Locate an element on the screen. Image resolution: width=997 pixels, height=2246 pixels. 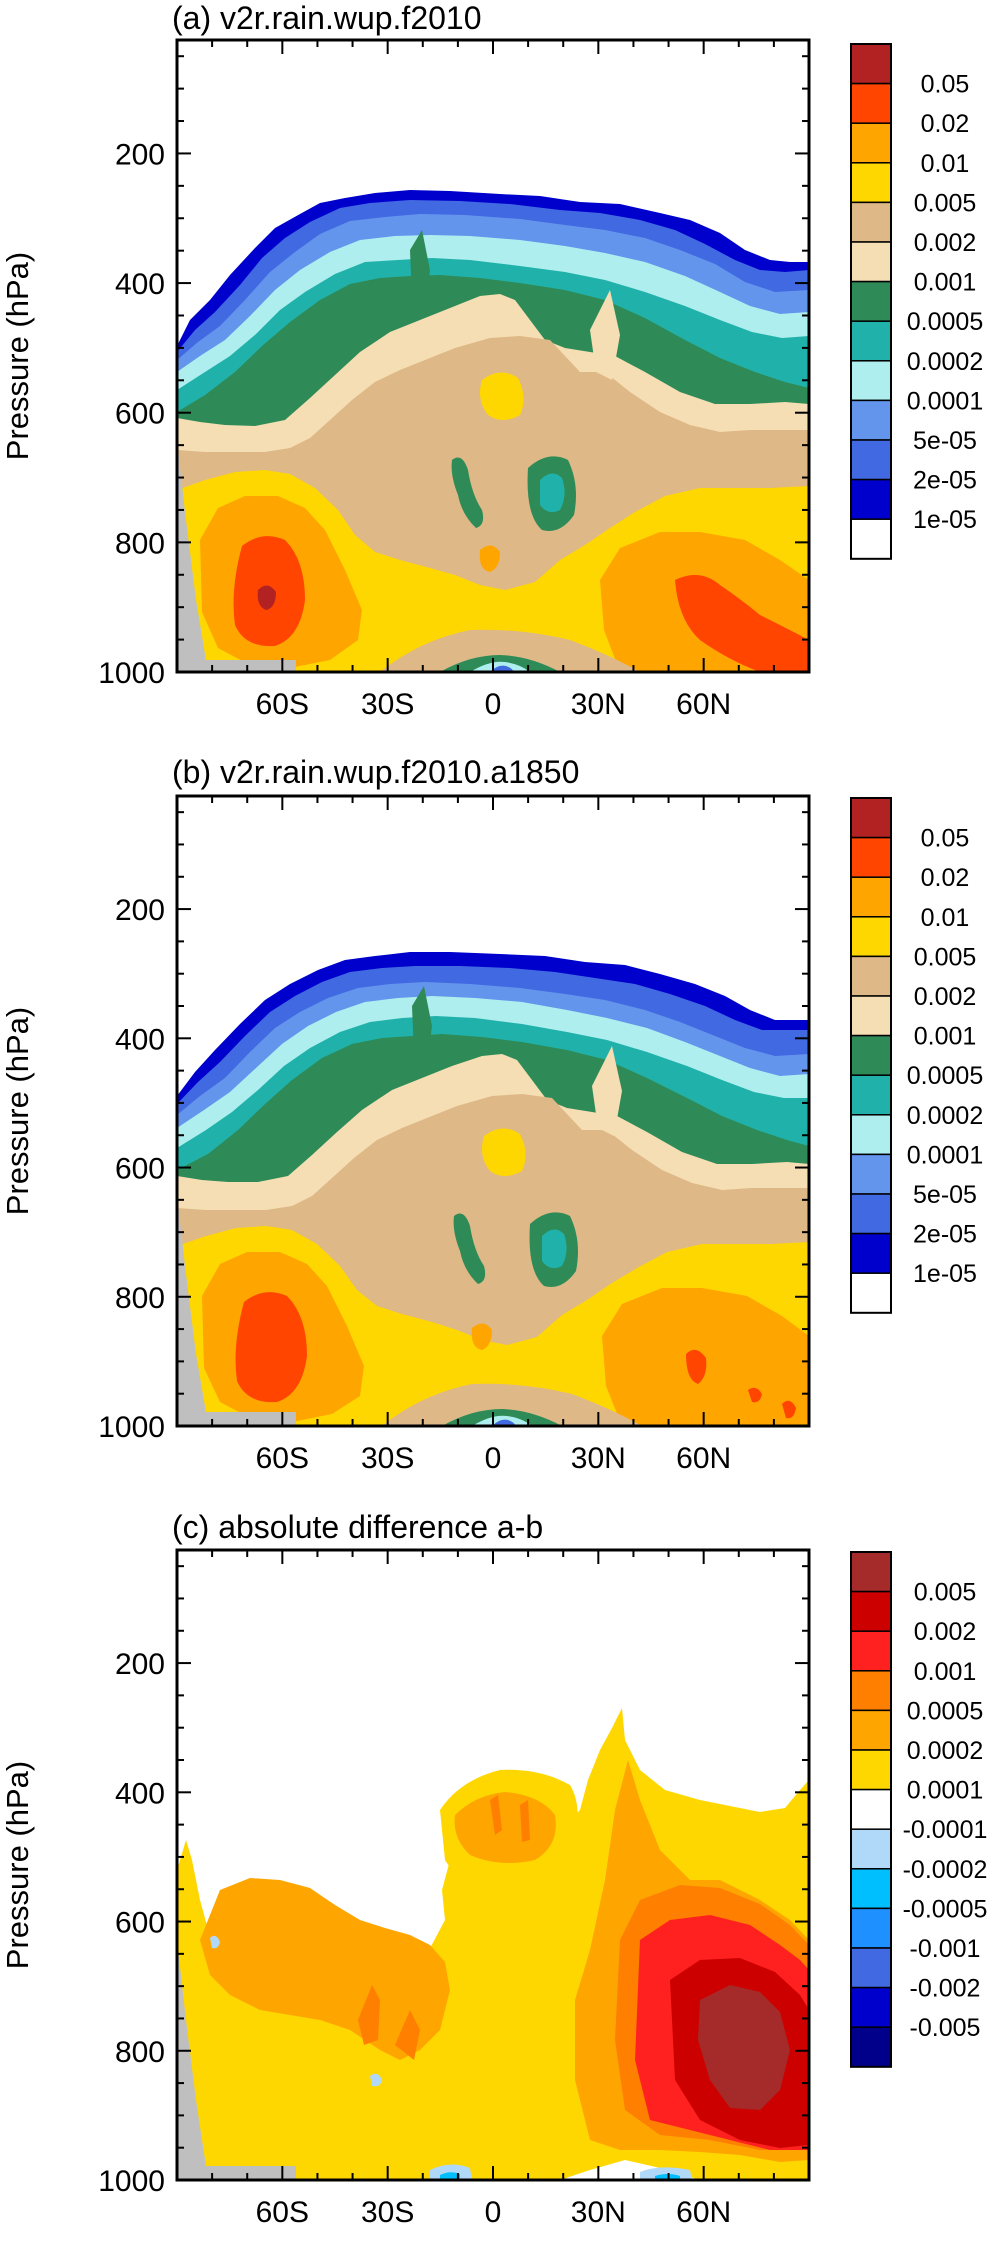
contour-mid-0.0005-b is located at coordinates (467, 492).